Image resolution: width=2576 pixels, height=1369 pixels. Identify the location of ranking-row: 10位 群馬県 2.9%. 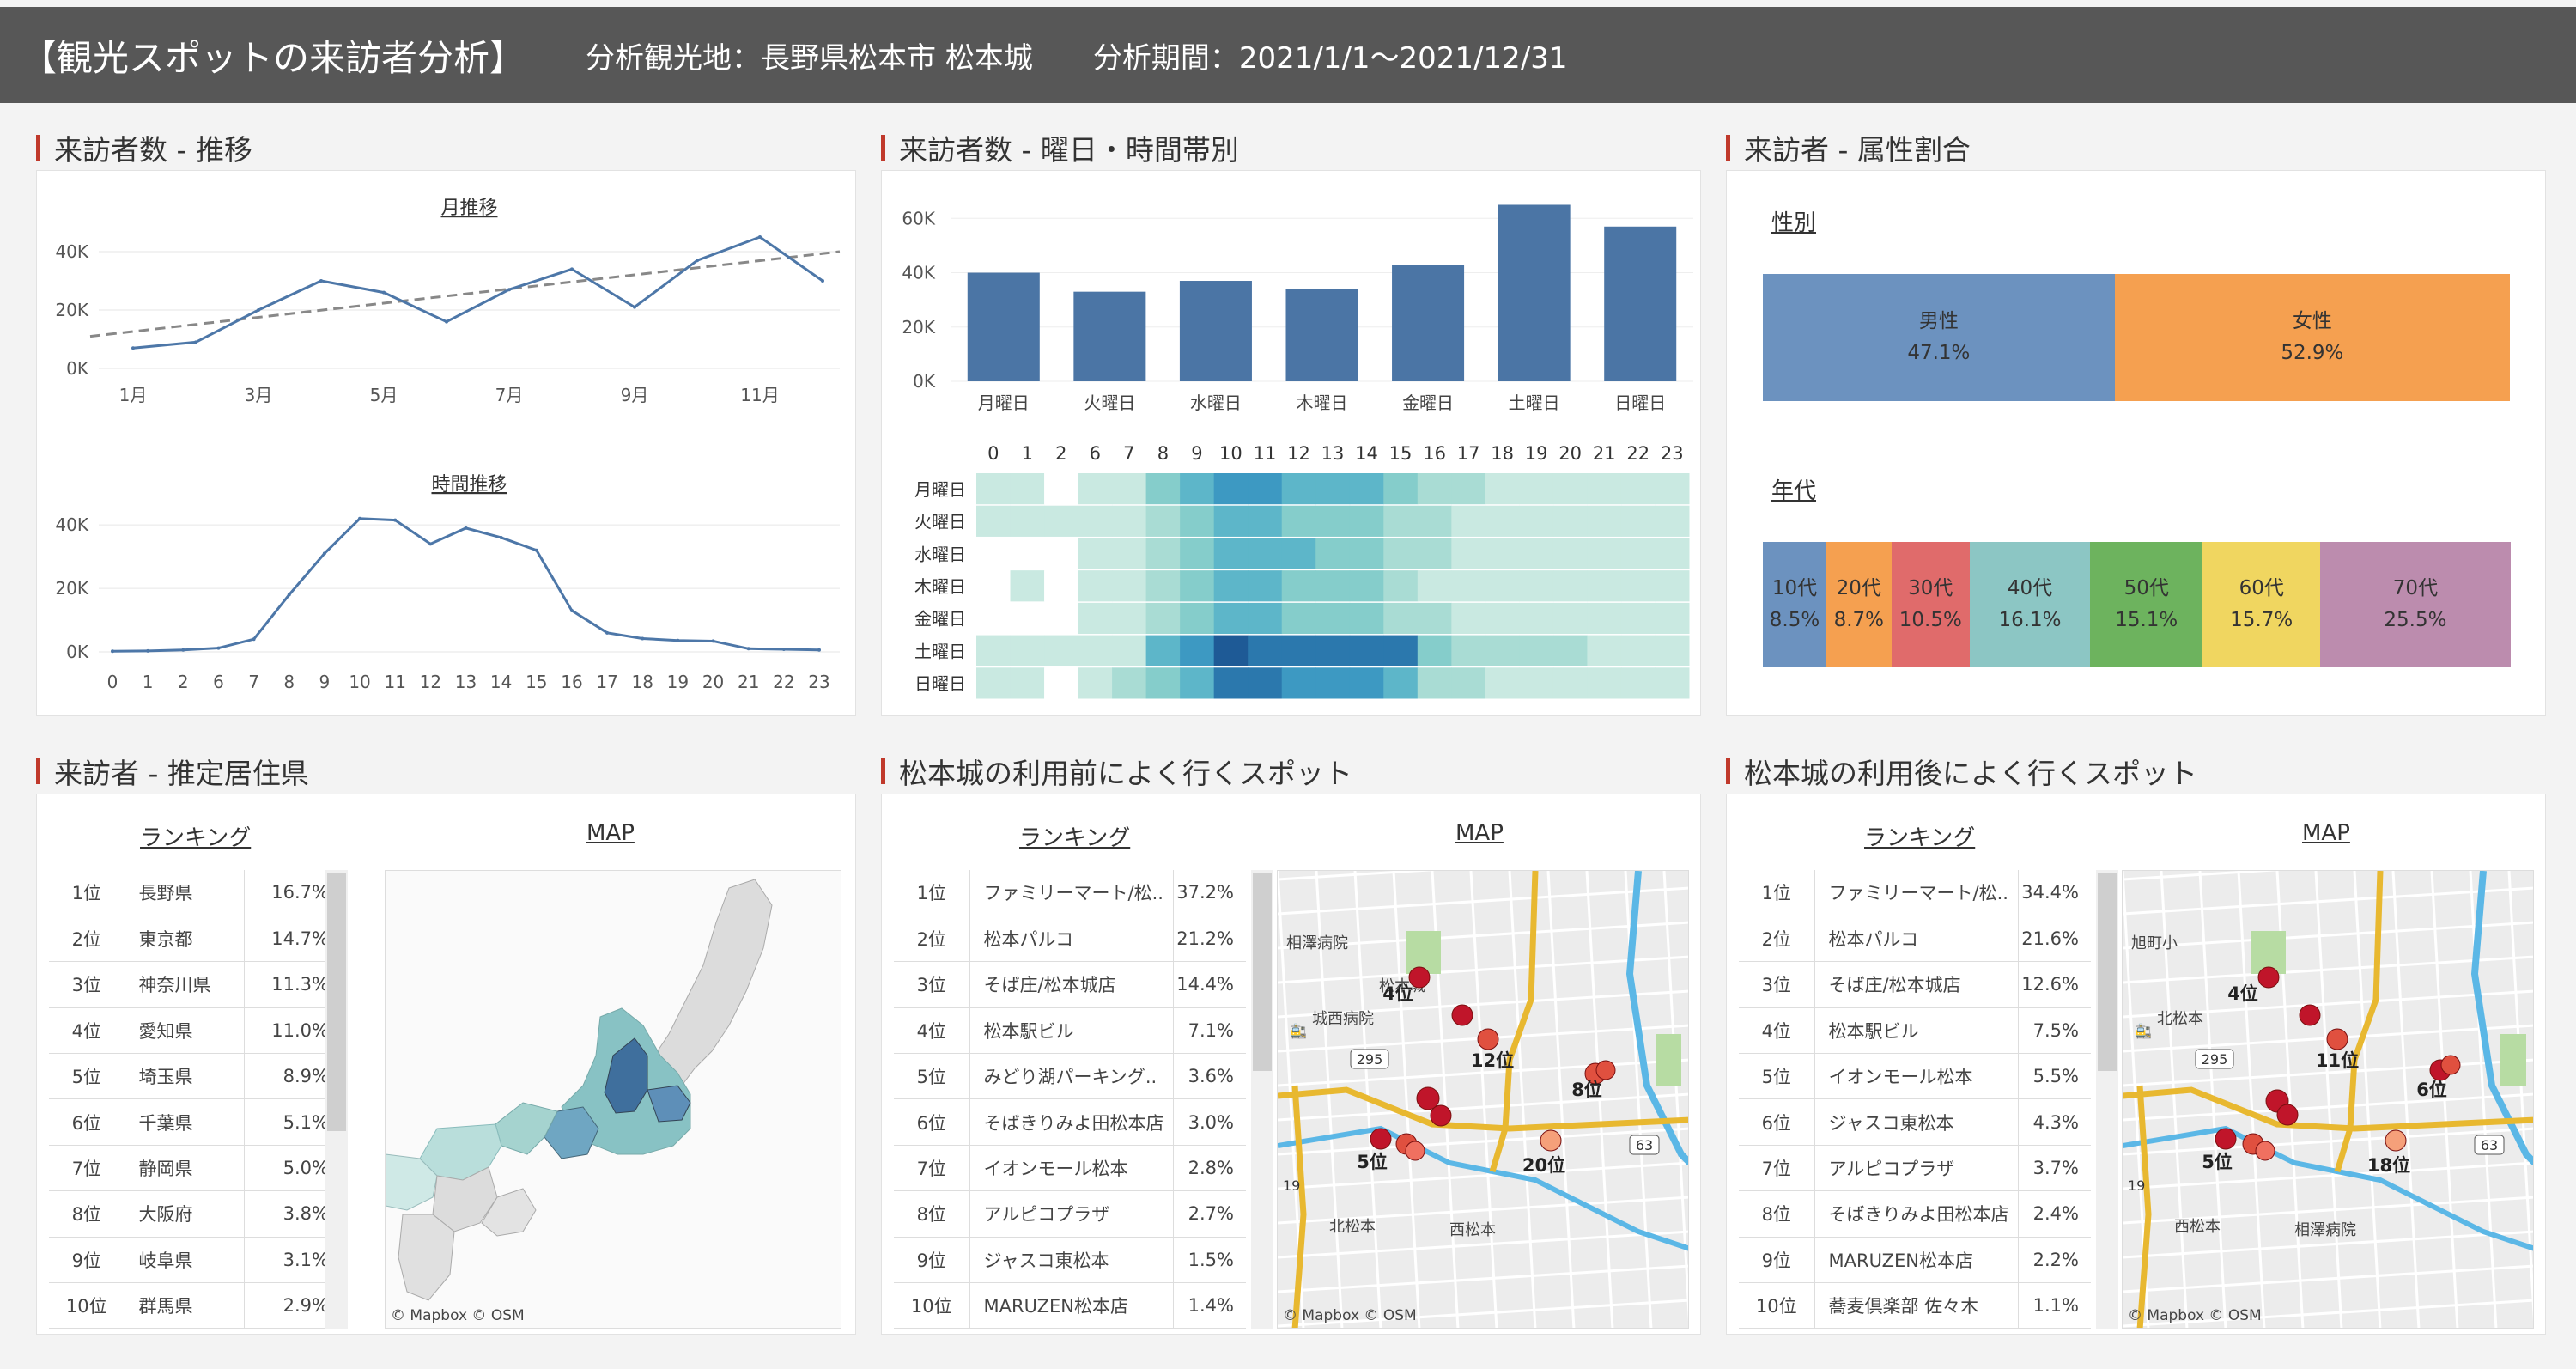
(195, 1305).